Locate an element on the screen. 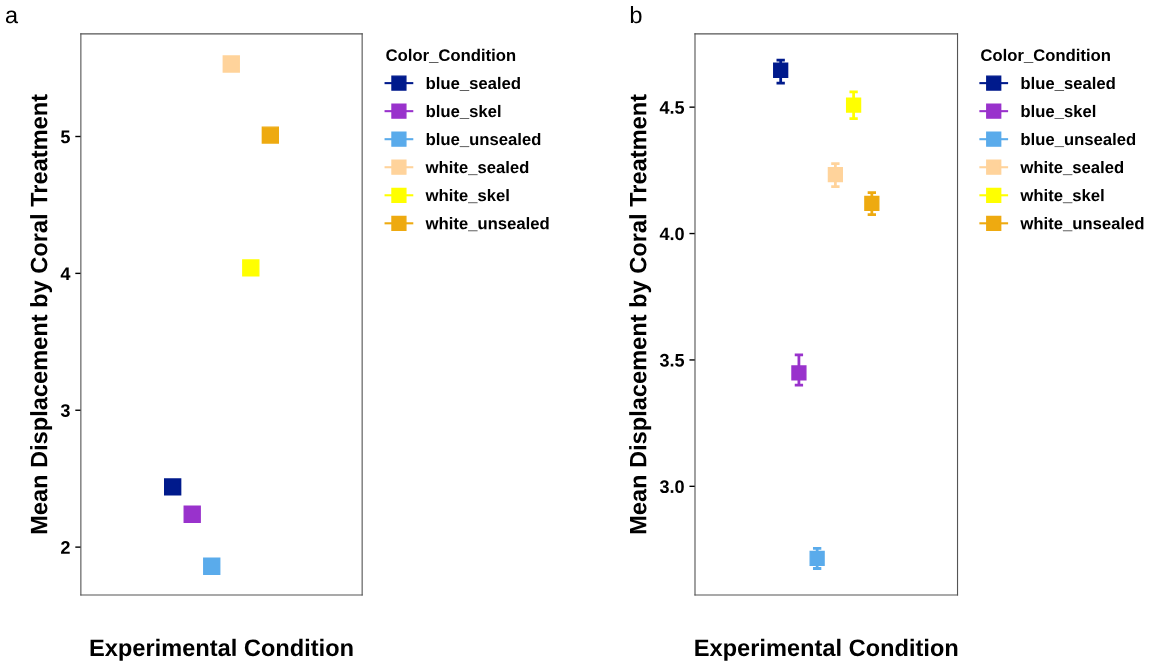 This screenshot has height=661, width=1172. y-tick-label: 3.5 is located at coordinates (672, 360).